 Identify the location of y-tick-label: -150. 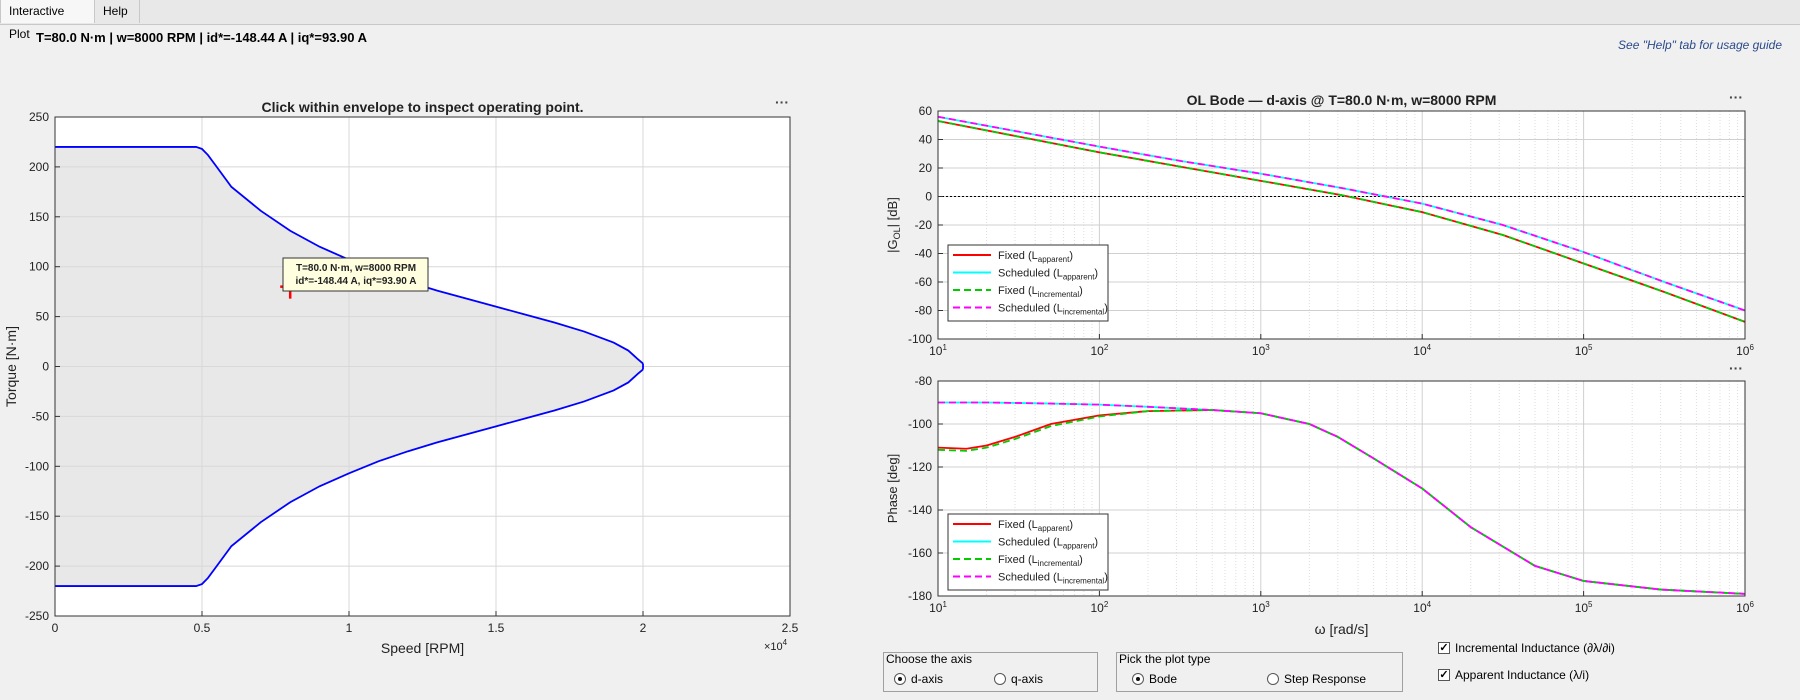
(37, 516).